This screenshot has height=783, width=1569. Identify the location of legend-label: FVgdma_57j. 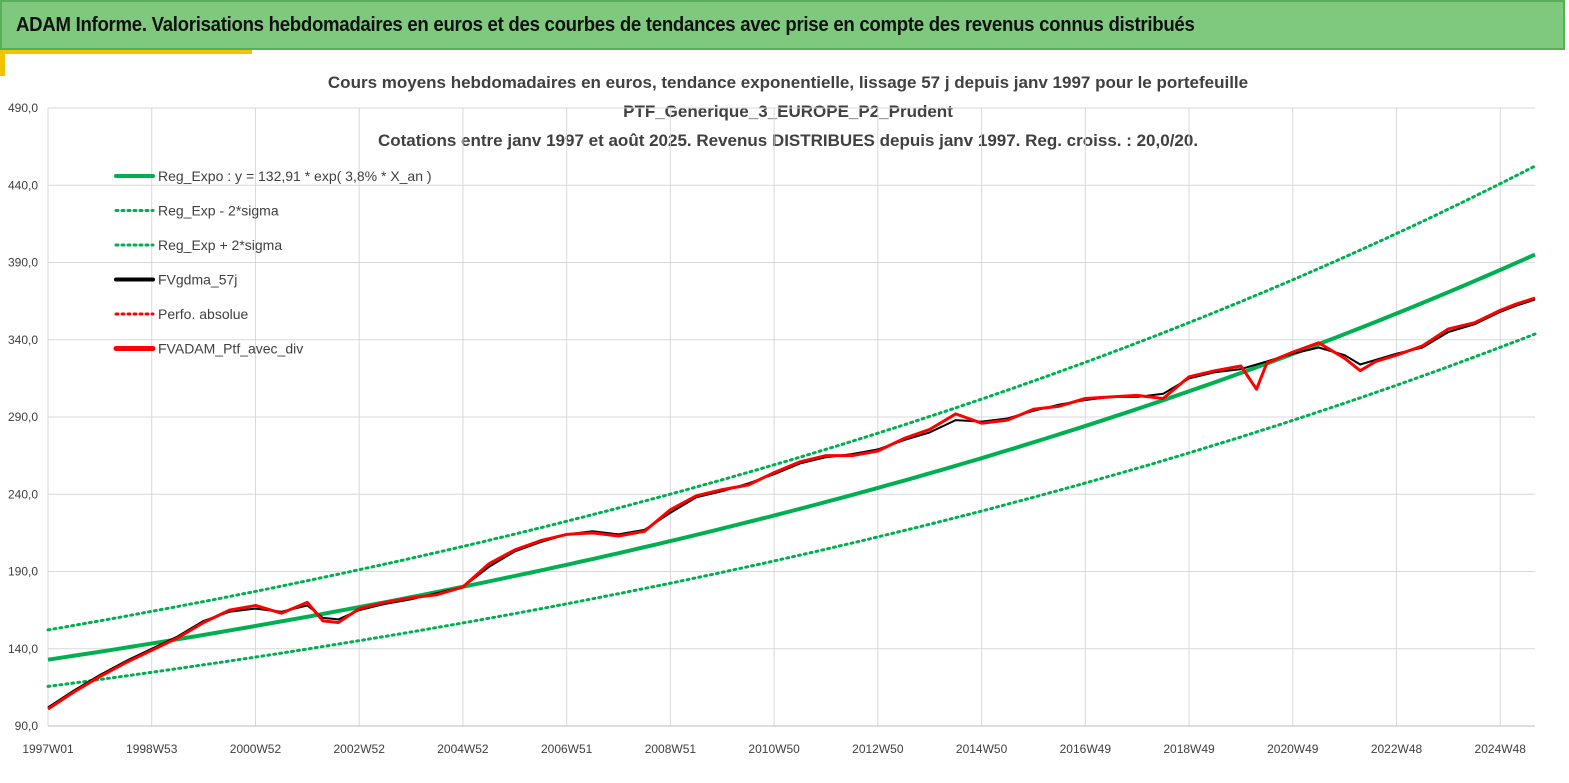
(197, 280).